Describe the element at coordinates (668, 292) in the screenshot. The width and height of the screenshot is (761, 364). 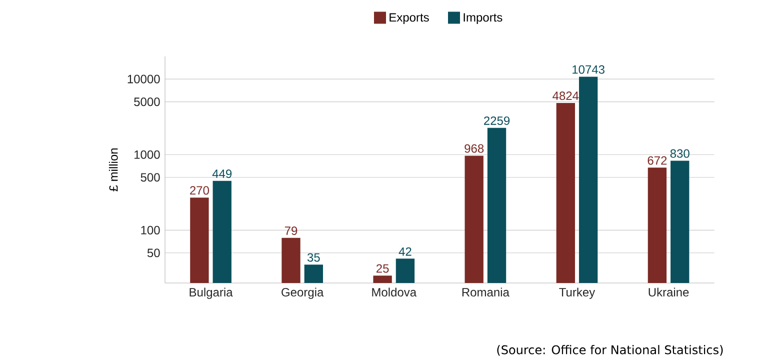
I see `x-tick-label: Ukraine` at that location.